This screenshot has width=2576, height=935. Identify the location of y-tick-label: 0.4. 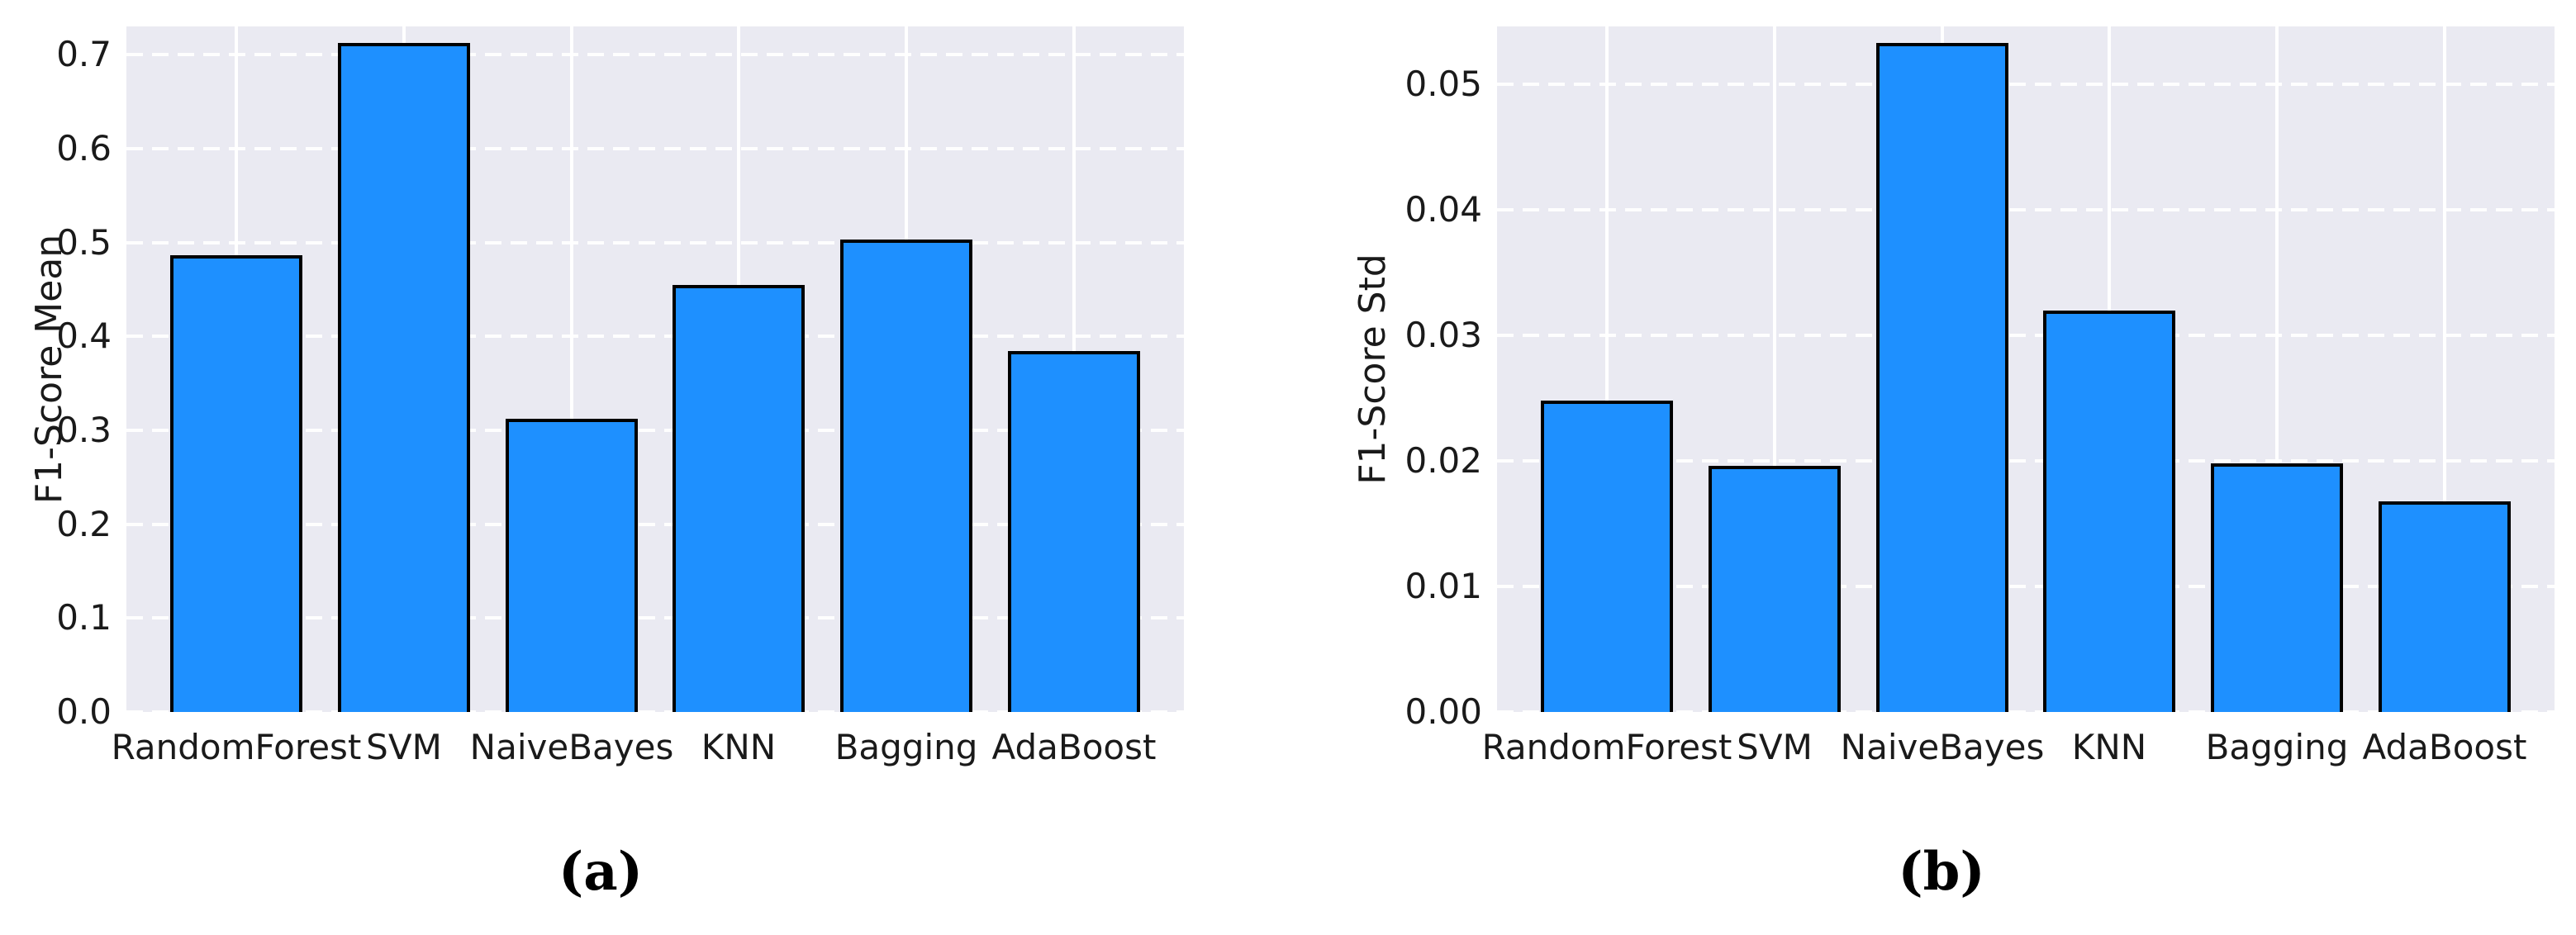
(84, 336).